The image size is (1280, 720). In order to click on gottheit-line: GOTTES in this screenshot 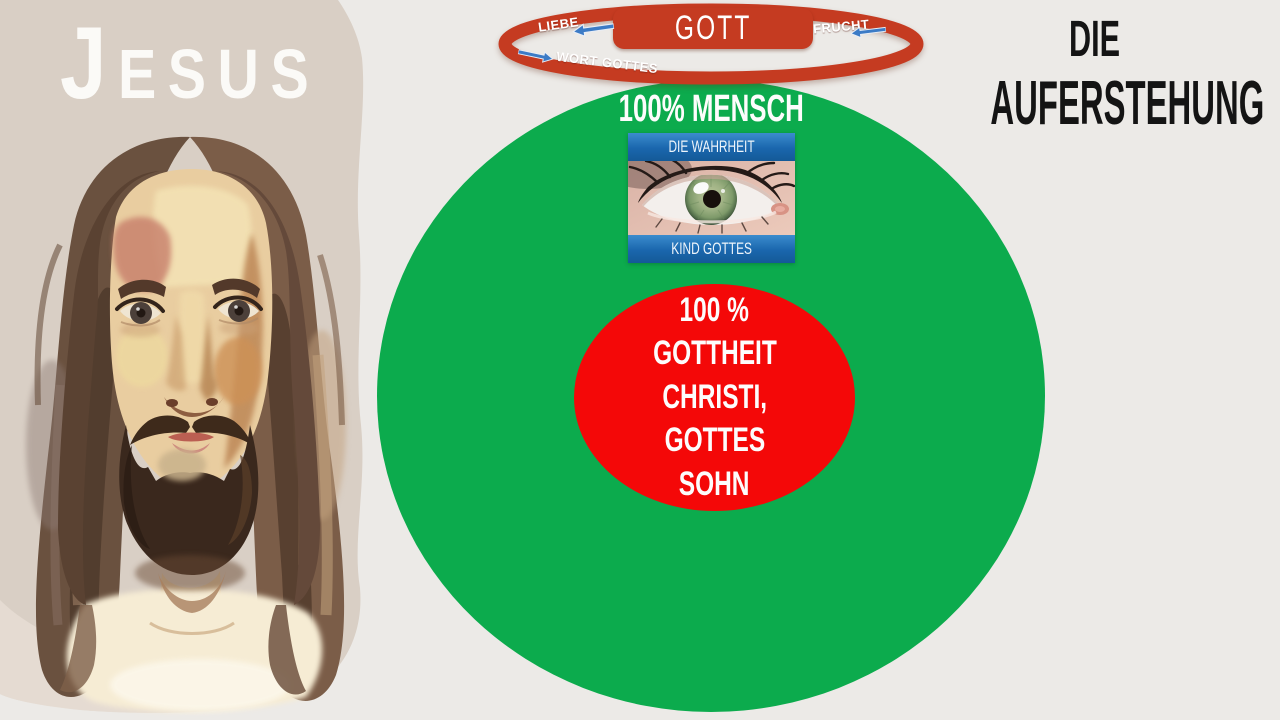, I will do `click(714, 440)`.